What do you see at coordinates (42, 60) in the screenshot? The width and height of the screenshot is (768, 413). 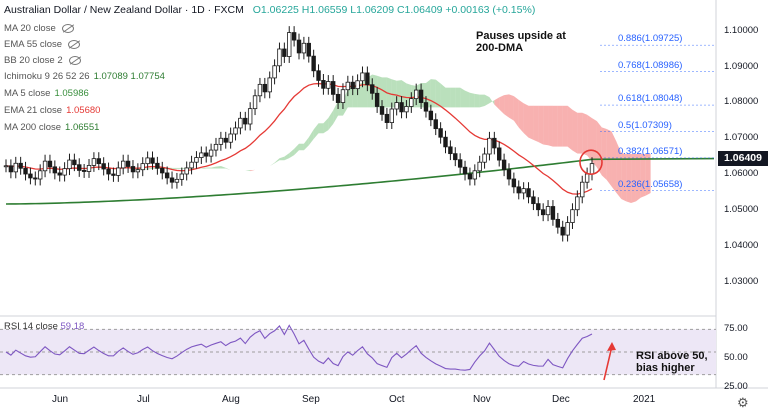 I see `indicator-bb20: BB 20 close 2` at bounding box center [42, 60].